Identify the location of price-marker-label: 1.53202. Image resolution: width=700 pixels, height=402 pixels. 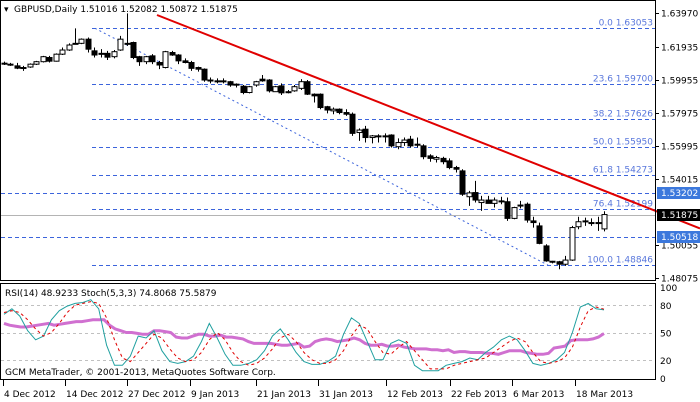
(679, 194).